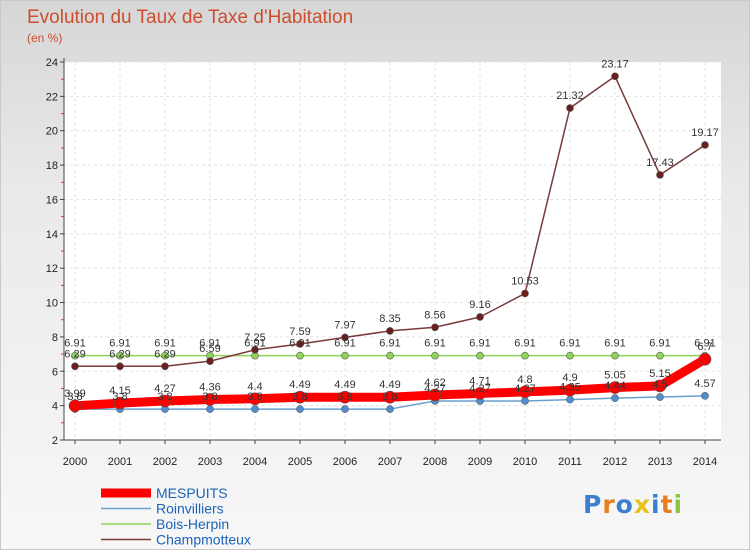 The image size is (750, 550). Describe the element at coordinates (435, 462) in the screenshot. I see `x-tick-label: 2008` at that location.